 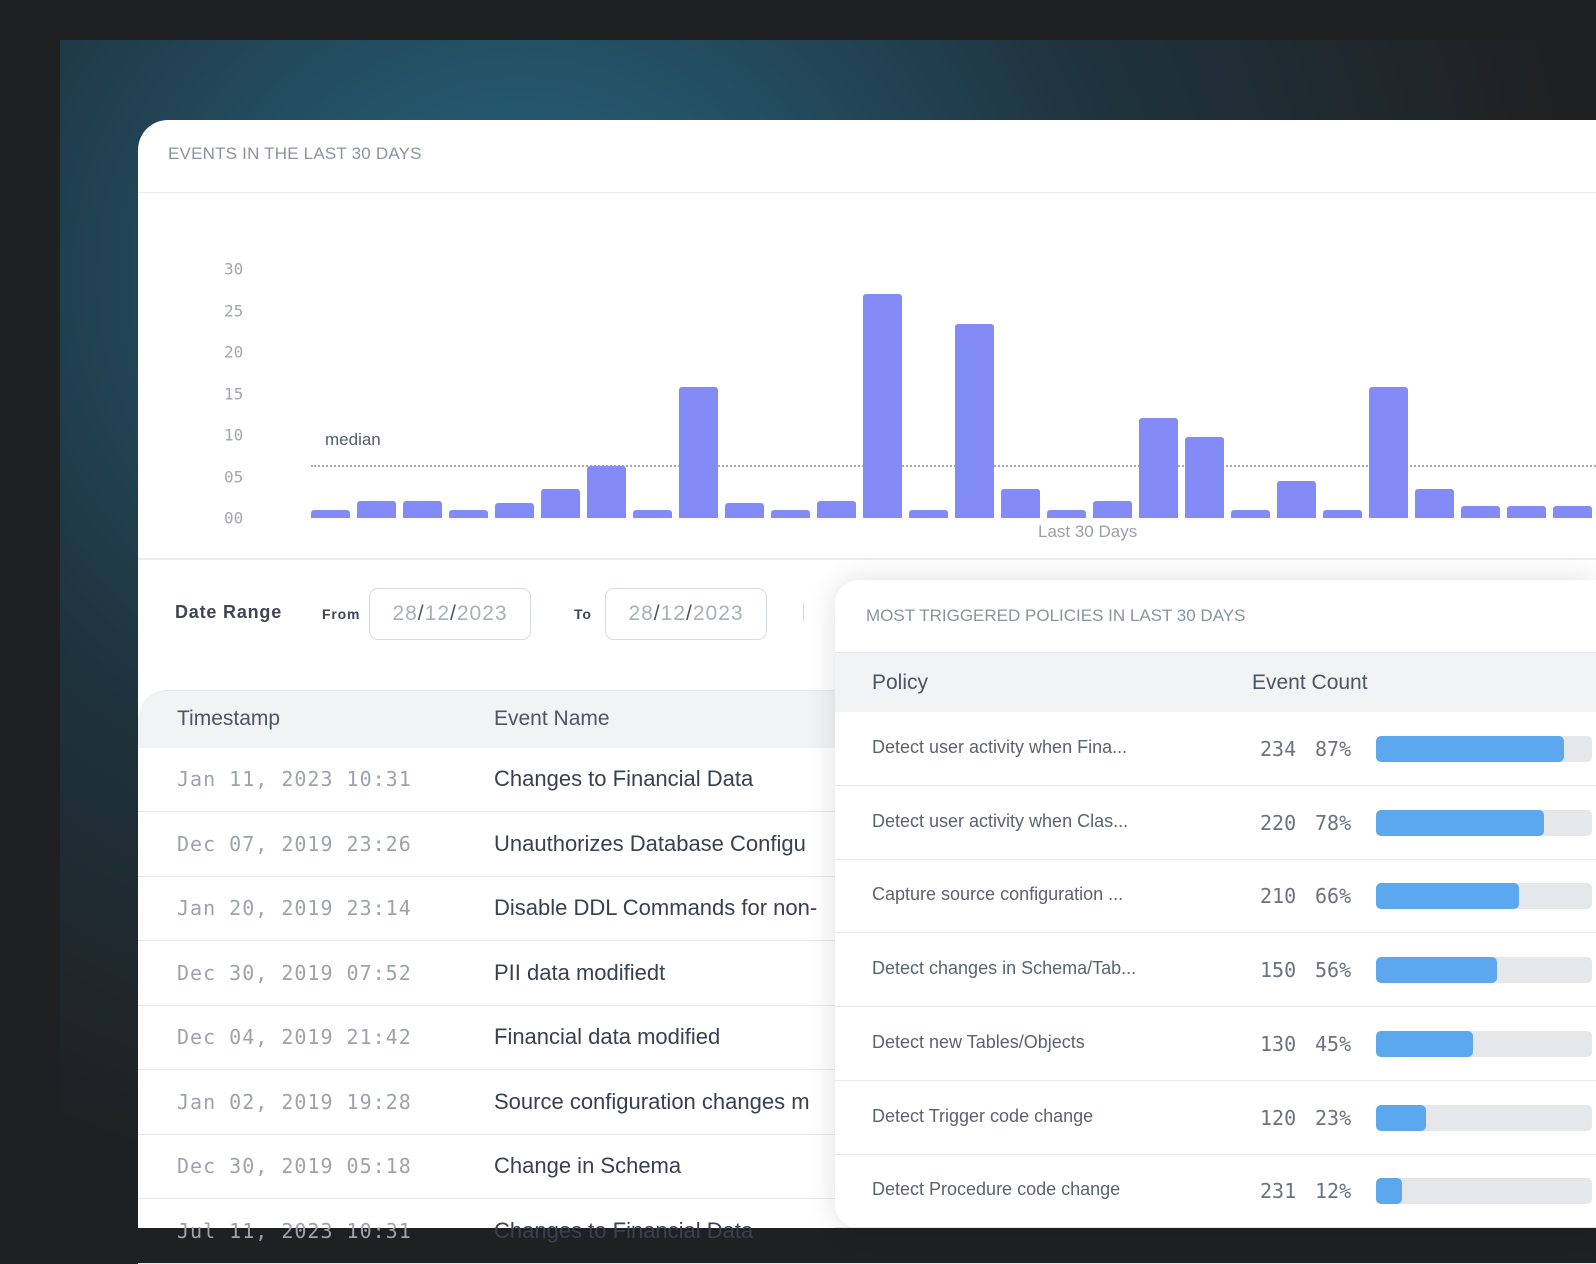 What do you see at coordinates (996, 1189) in the screenshot?
I see `policy-name: Detect Procedure code change` at bounding box center [996, 1189].